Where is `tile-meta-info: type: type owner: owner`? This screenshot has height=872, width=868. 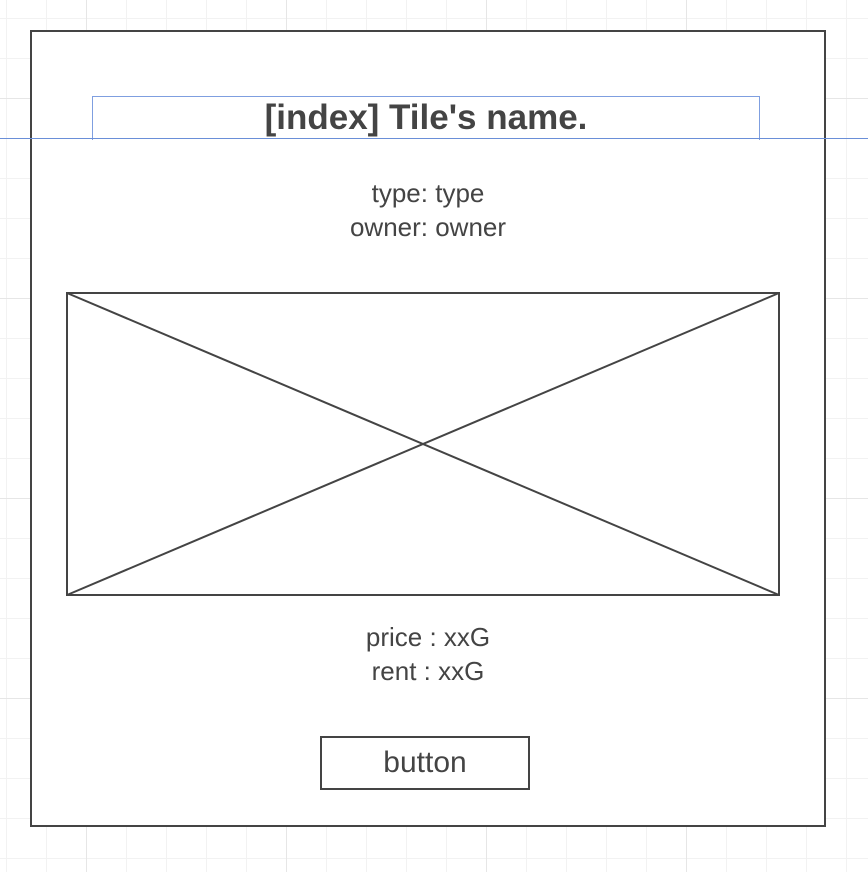
tile-meta-info: type: type owner: owner is located at coordinates (428, 210).